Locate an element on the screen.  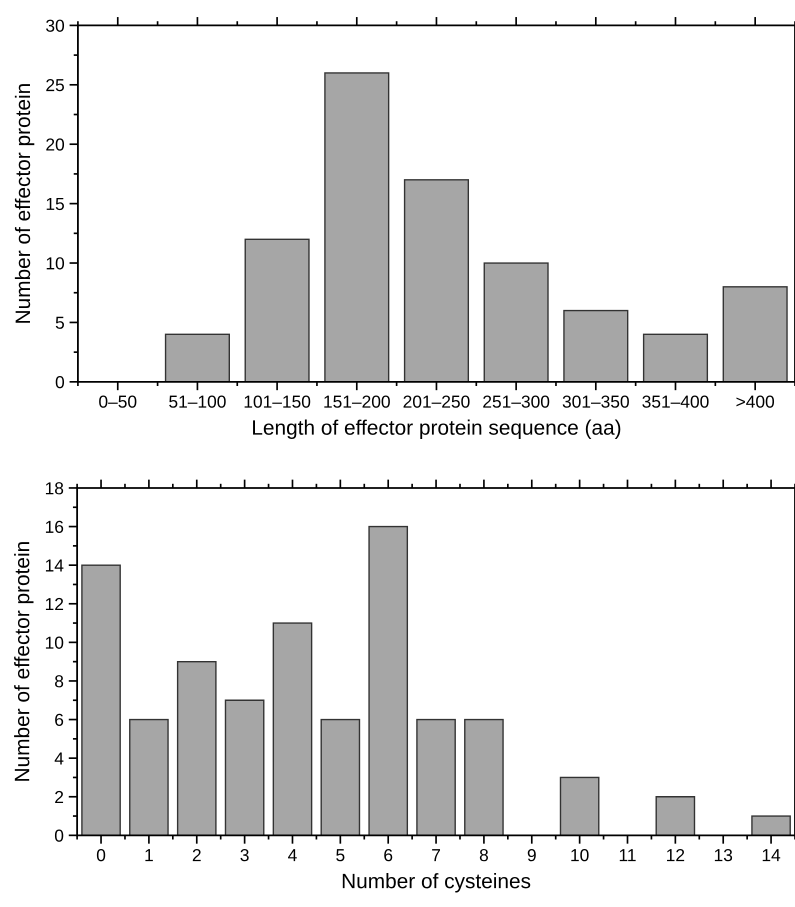
x-tick-label: 301–350 is located at coordinates (595, 402).